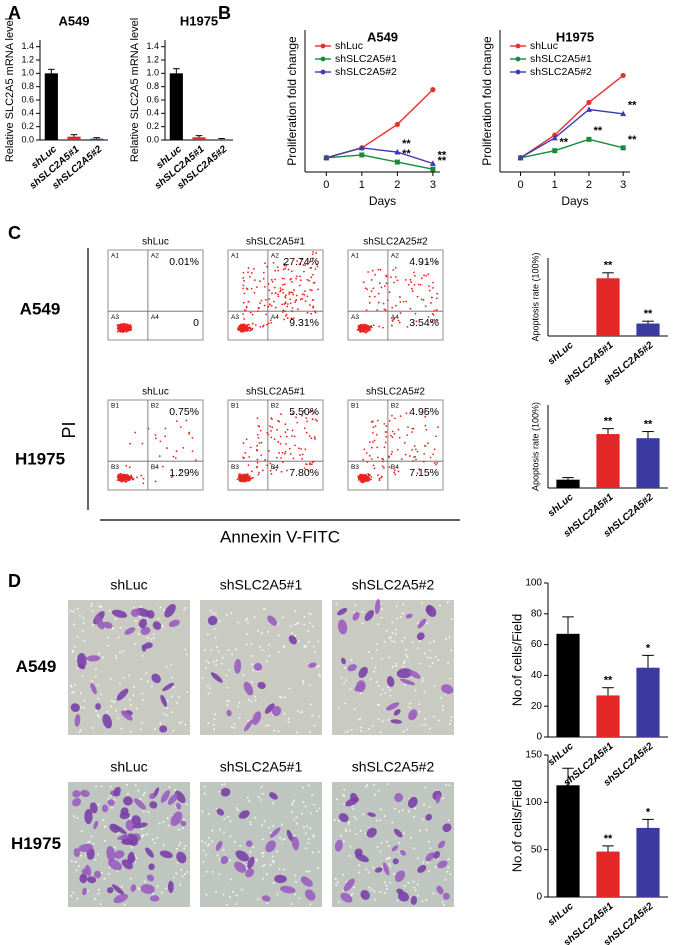 This screenshot has height=945, width=700. What do you see at coordinates (27, 73) in the screenshot?
I see `y-tick-label: 1.0` at bounding box center [27, 73].